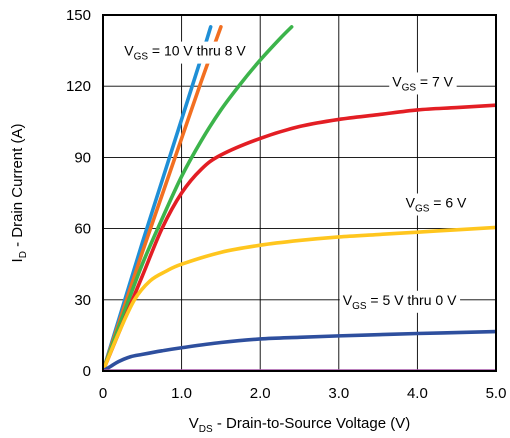 The height and width of the screenshot is (438, 510). What do you see at coordinates (181, 393) in the screenshot?
I see `x-tick-label: 1.0` at bounding box center [181, 393].